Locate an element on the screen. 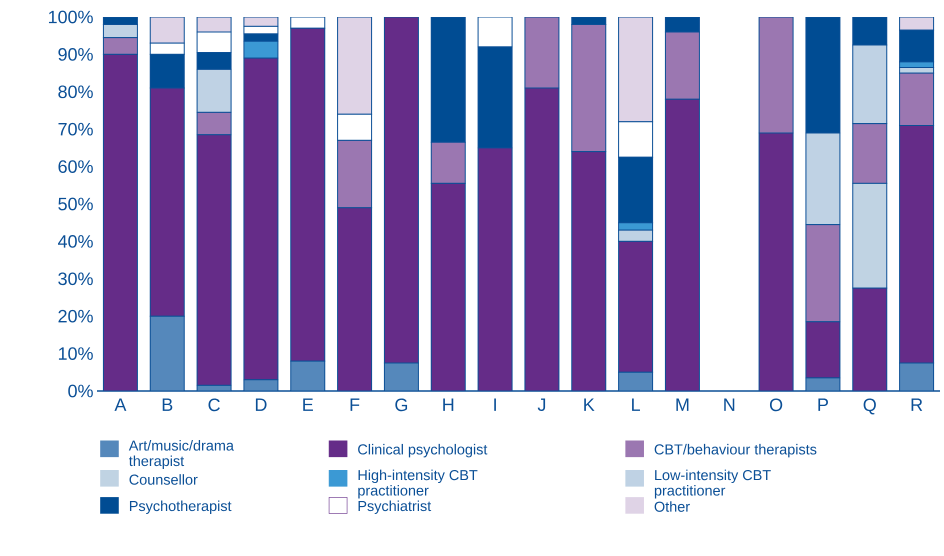 Image resolution: width=944 pixels, height=556 pixels. y-tick-label: 60% is located at coordinates (75, 166).